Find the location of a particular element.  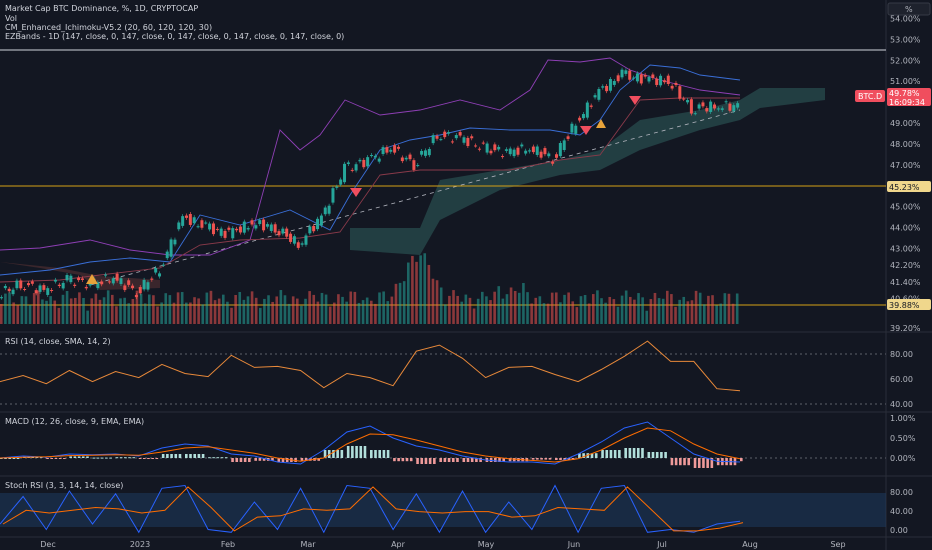

legend-rsi: RSI (14, close, SMA, 14, 2) is located at coordinates (58, 341).